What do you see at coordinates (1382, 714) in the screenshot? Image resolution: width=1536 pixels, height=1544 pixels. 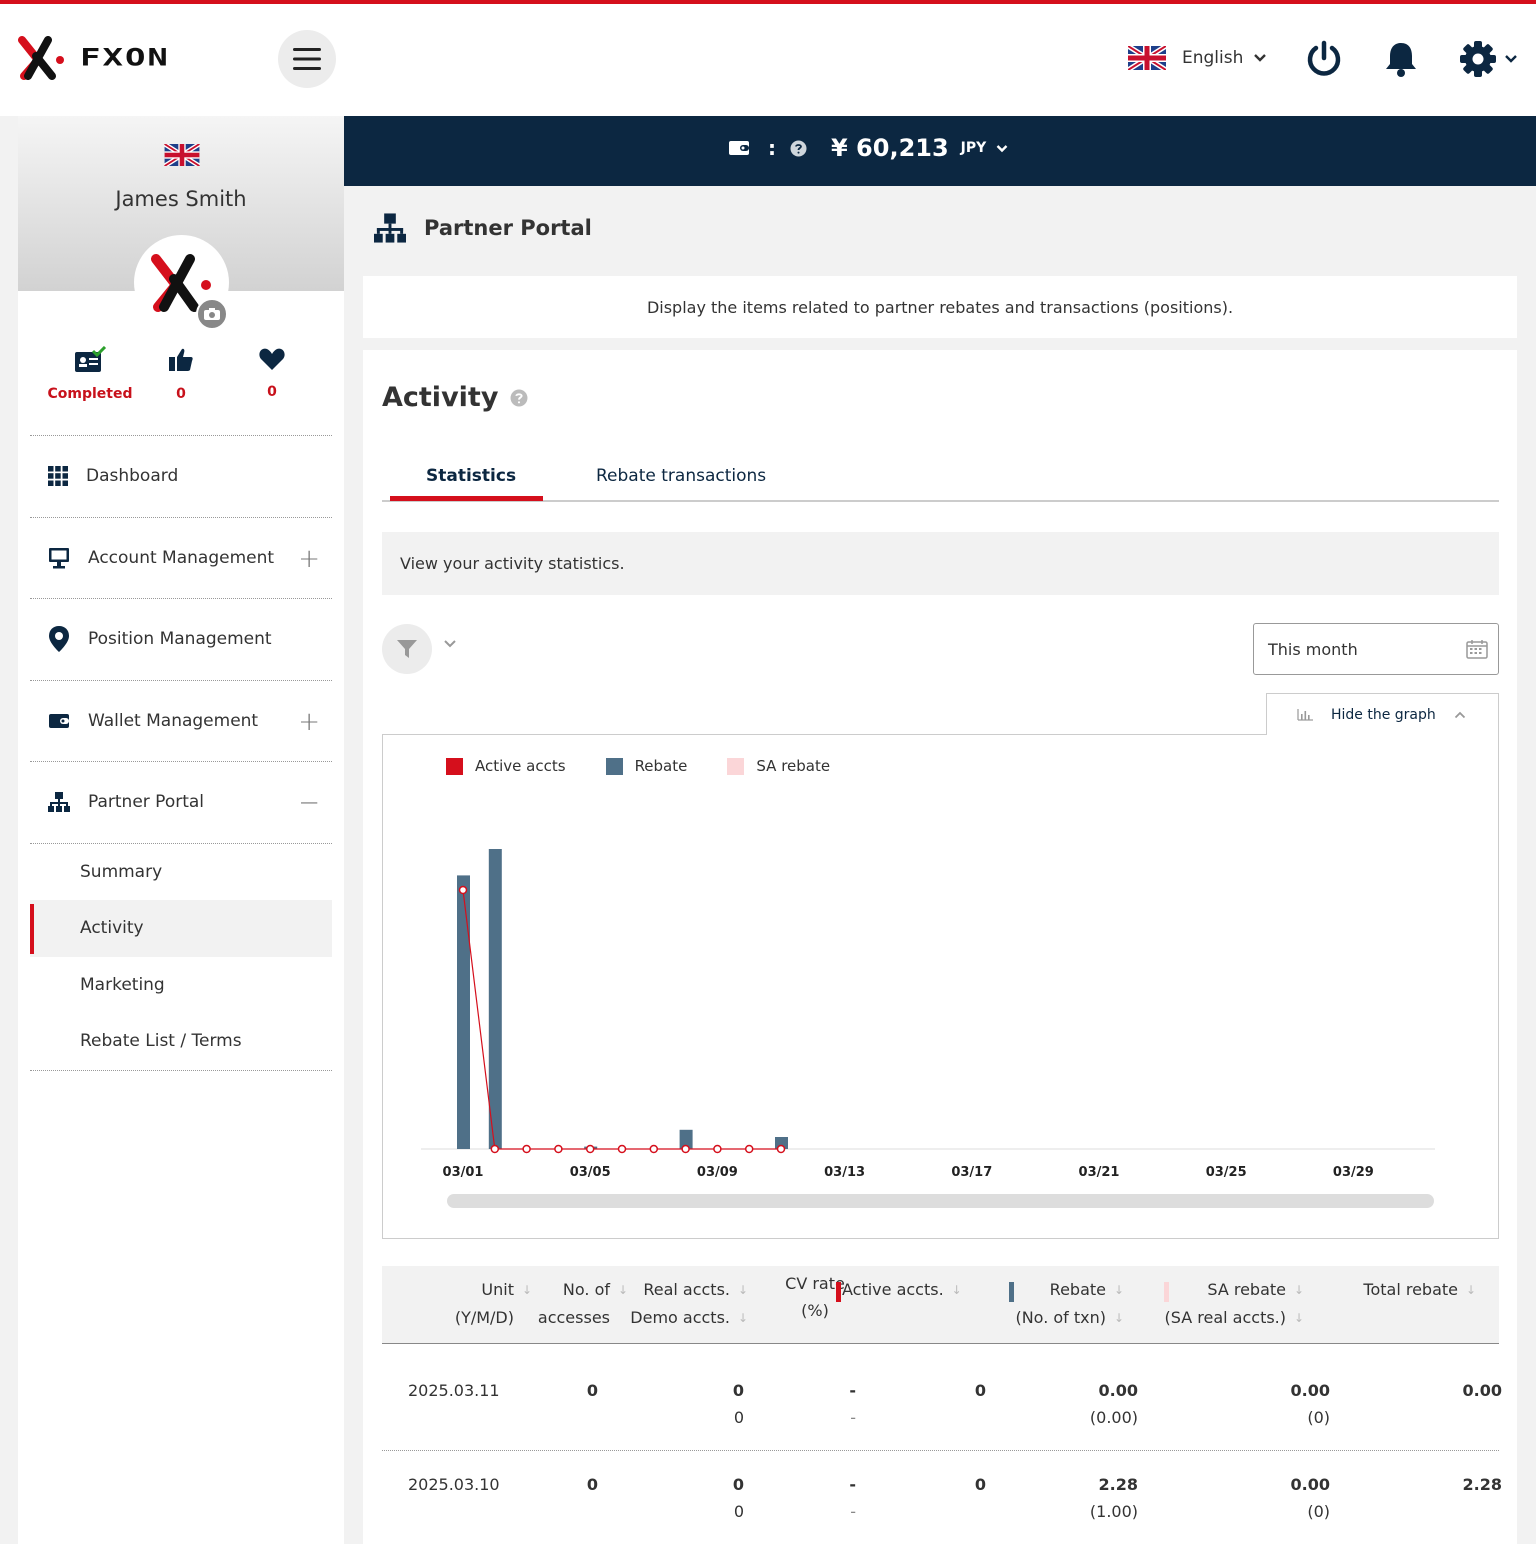 I see `hide-graph-toggle: Hide the graph` at bounding box center [1382, 714].